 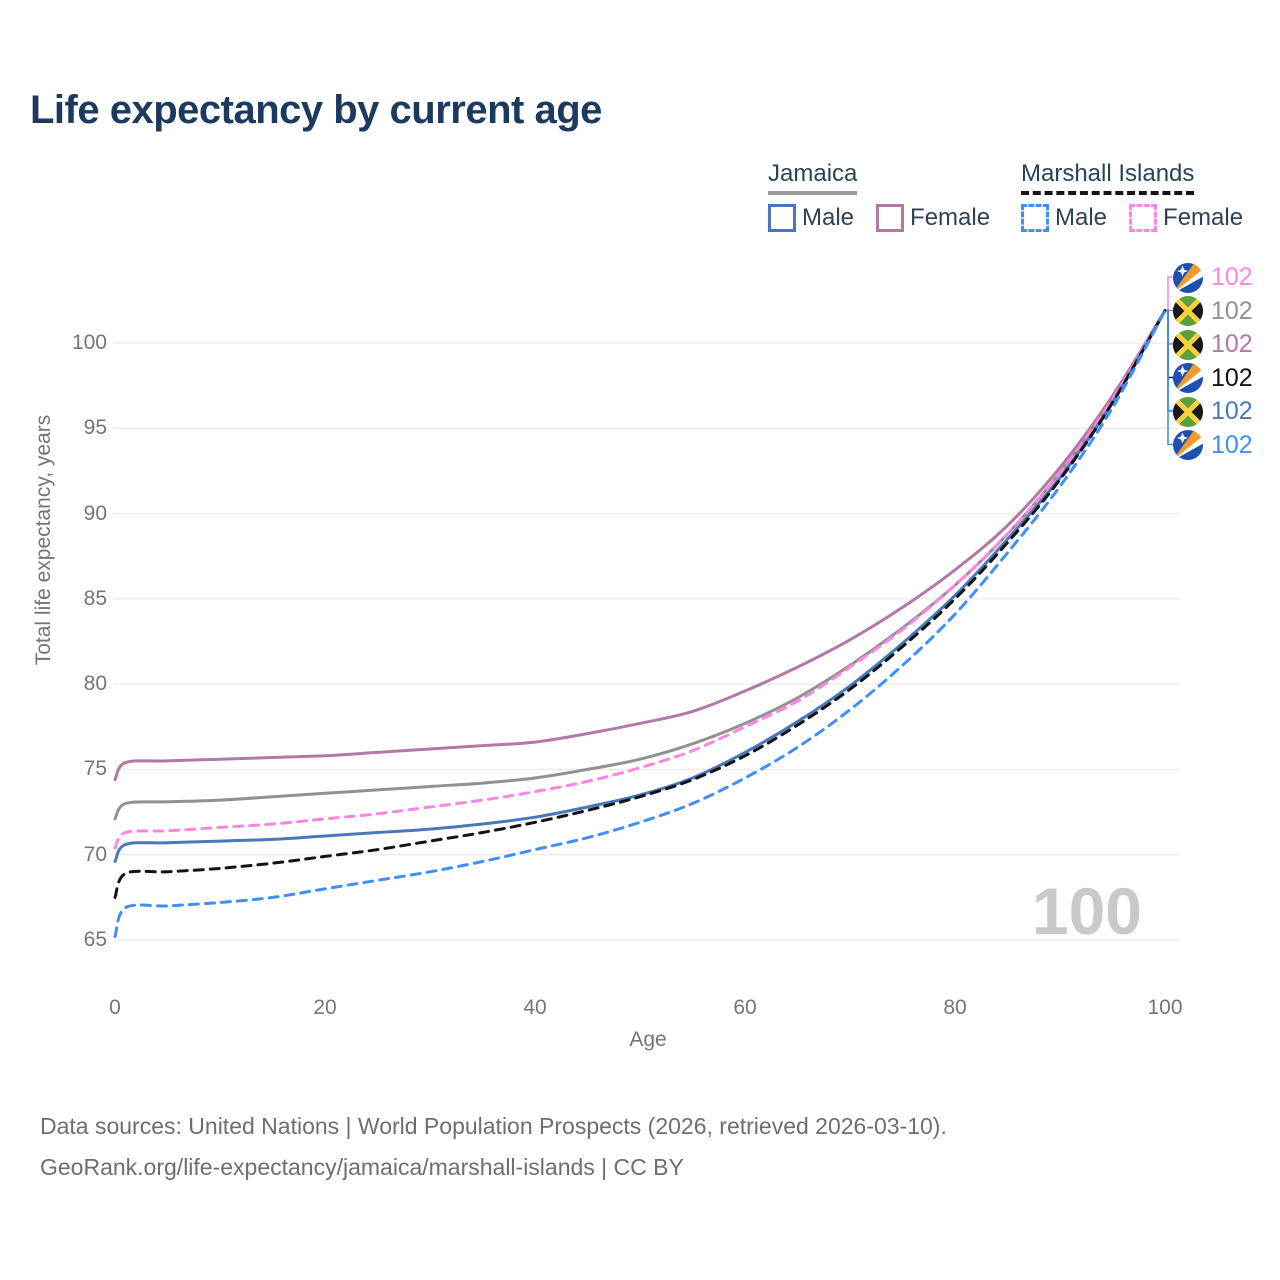 What do you see at coordinates (535, 1007) in the screenshot?
I see `x-axis-tick-40: 40` at bounding box center [535, 1007].